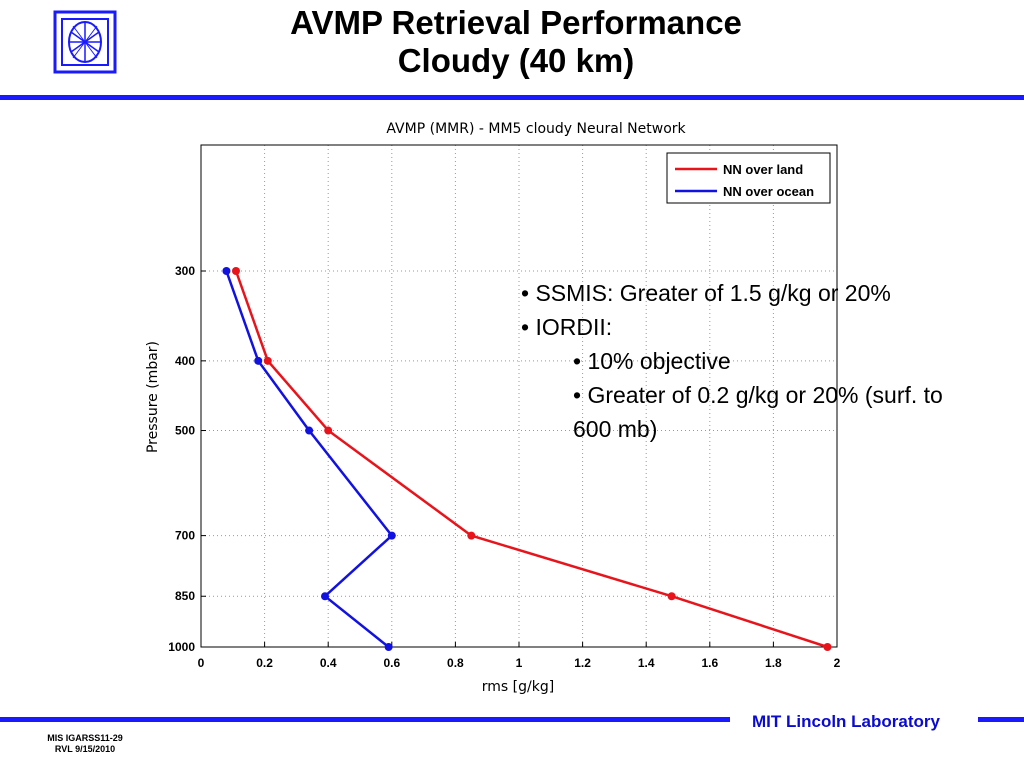 This screenshot has height=768, width=1024. I want to click on header-divider, so click(512, 97).